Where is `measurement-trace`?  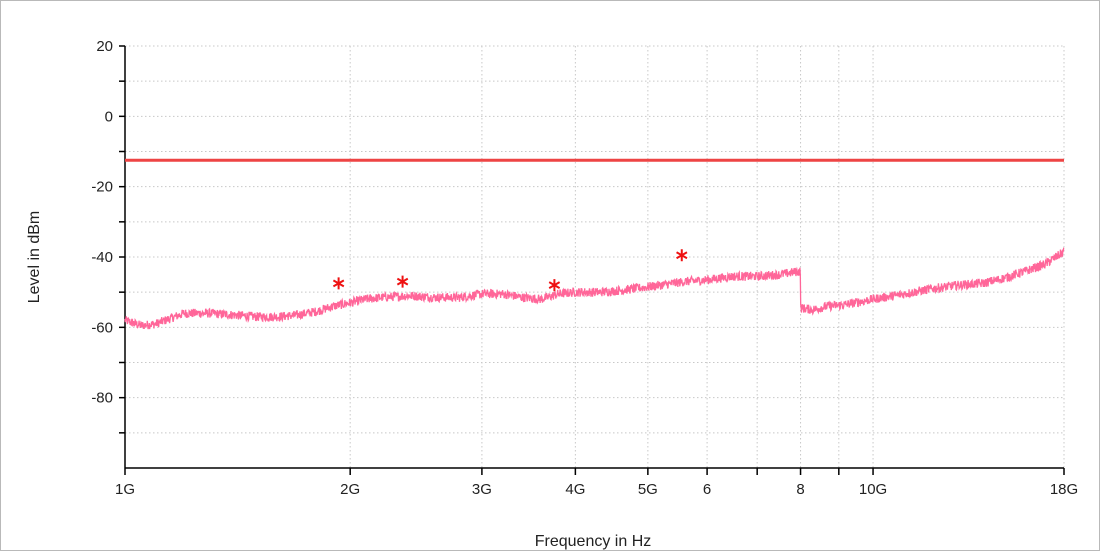
measurement-trace is located at coordinates (594, 288).